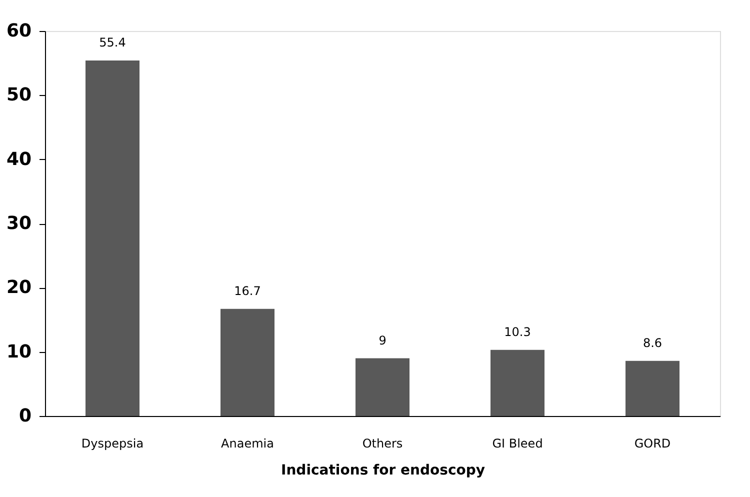 The image size is (750, 497). What do you see at coordinates (19, 31) in the screenshot?
I see `y-tick-label: 60` at bounding box center [19, 31].